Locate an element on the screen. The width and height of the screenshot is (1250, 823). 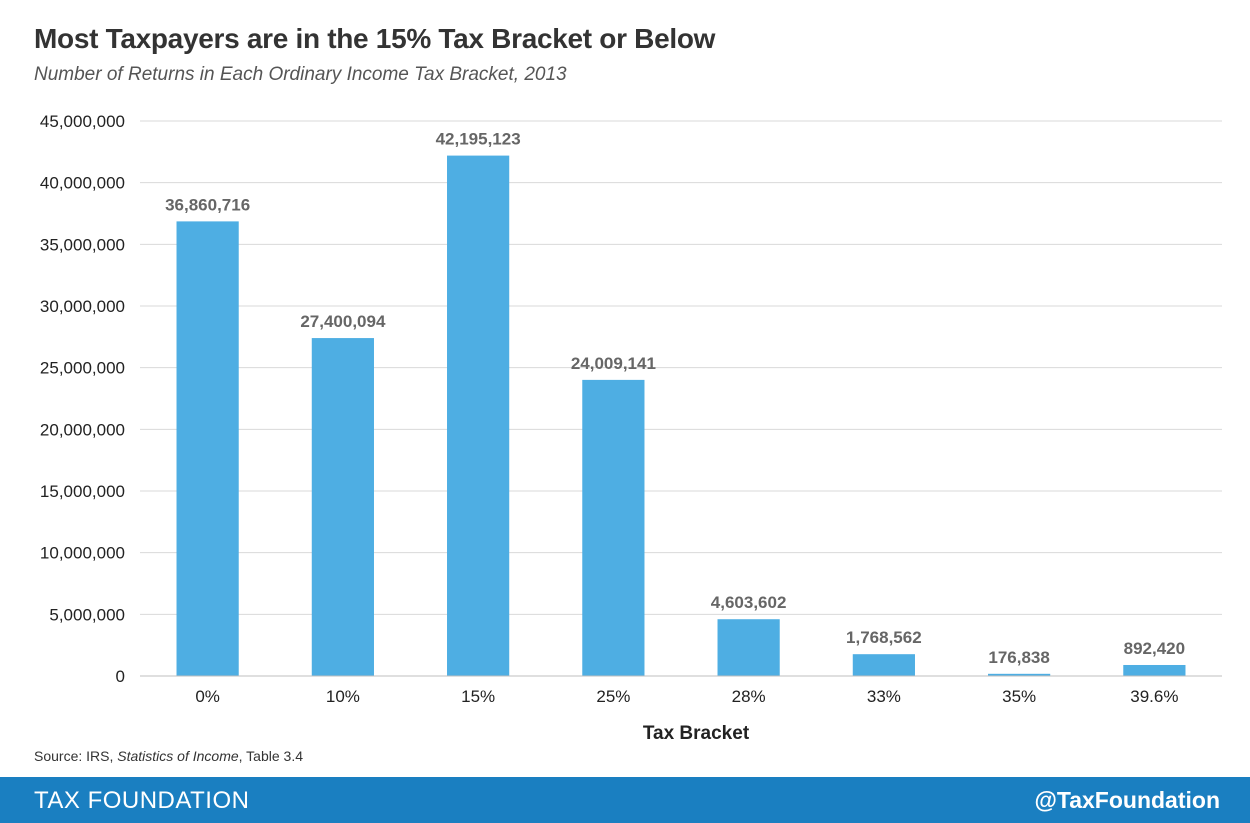
bar-0-pct is located at coordinates (207, 448).